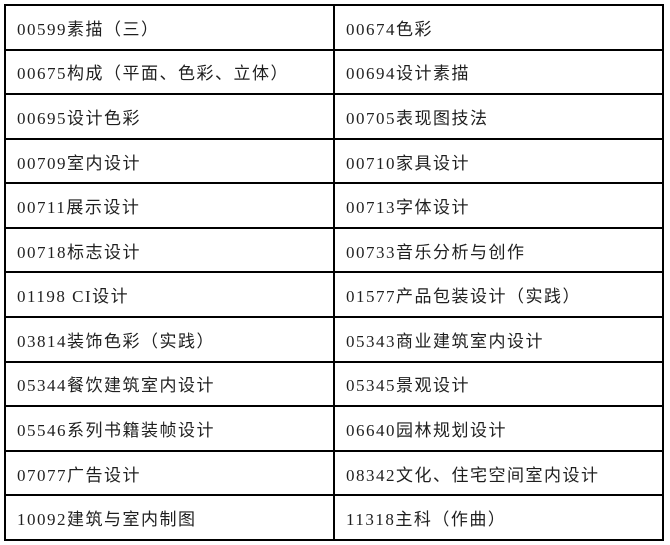 The image size is (670, 545). Describe the element at coordinates (498, 250) in the screenshot. I see `table-cell: 00733音乐分析与创作` at that location.